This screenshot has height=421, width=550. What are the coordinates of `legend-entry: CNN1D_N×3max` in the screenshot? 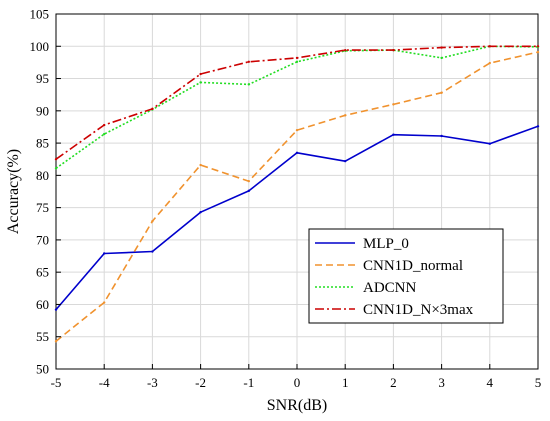 It's located at (418, 310).